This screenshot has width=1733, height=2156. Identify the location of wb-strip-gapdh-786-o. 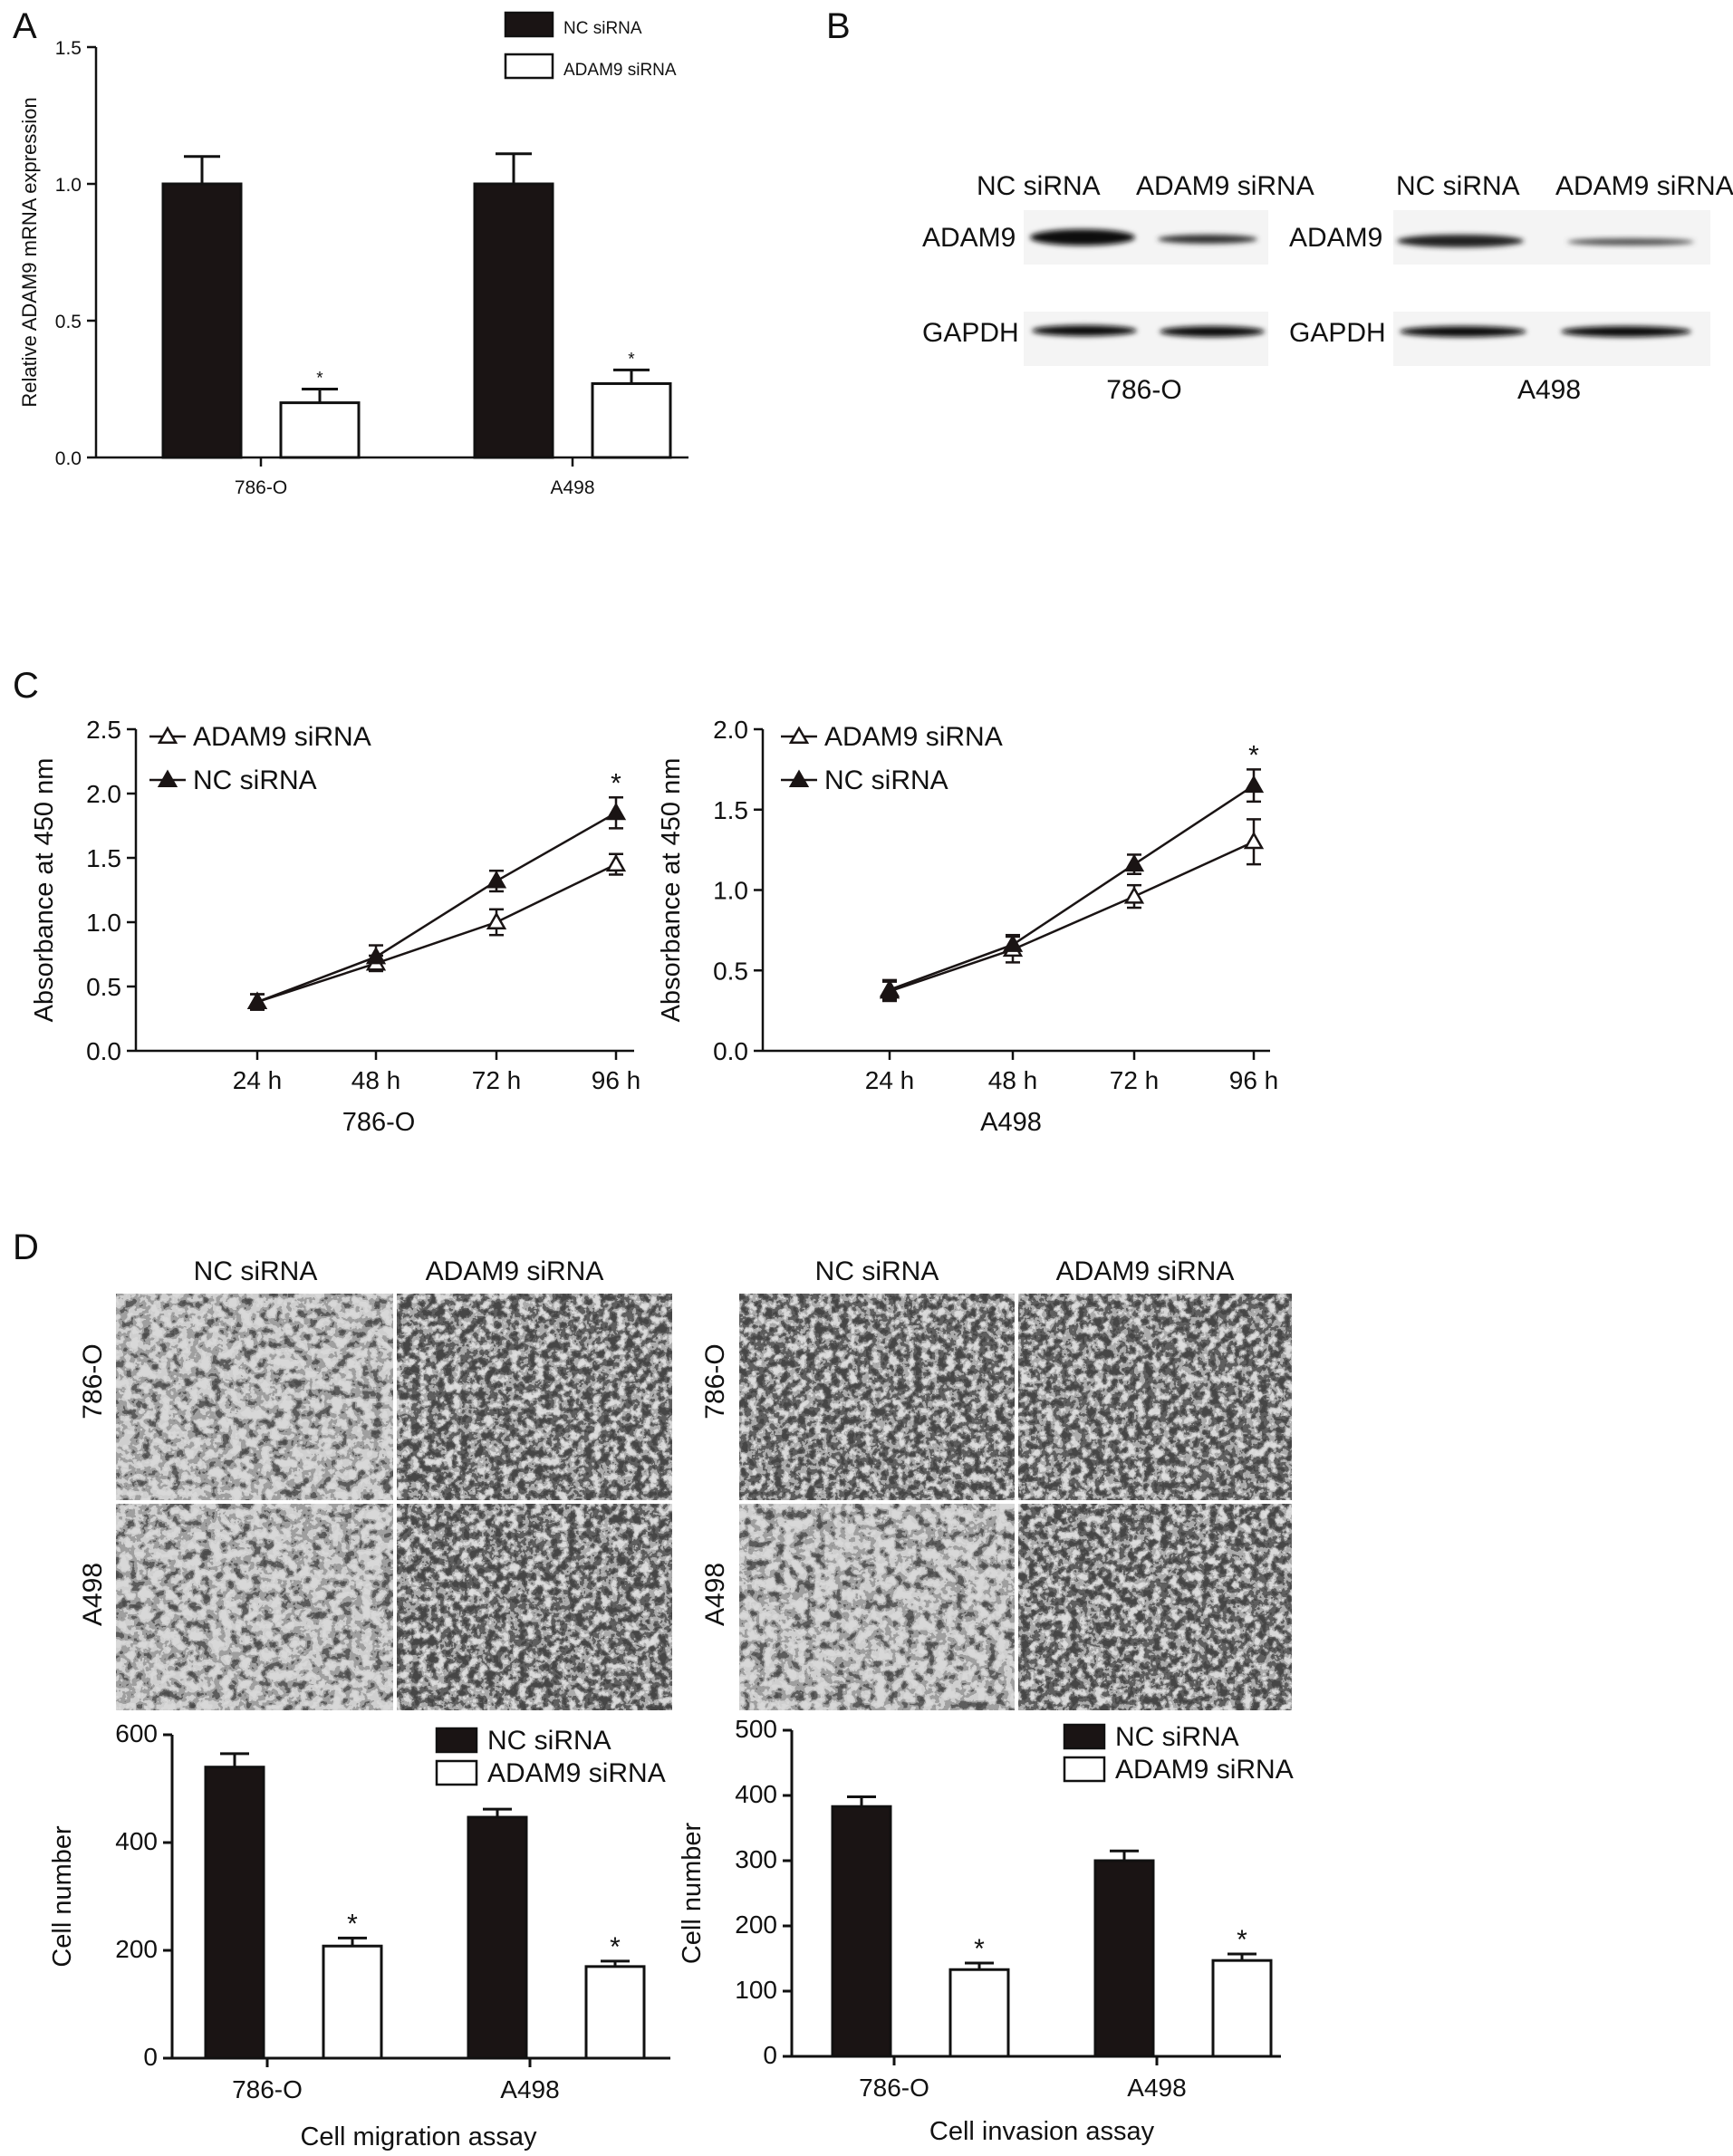
(1146, 339).